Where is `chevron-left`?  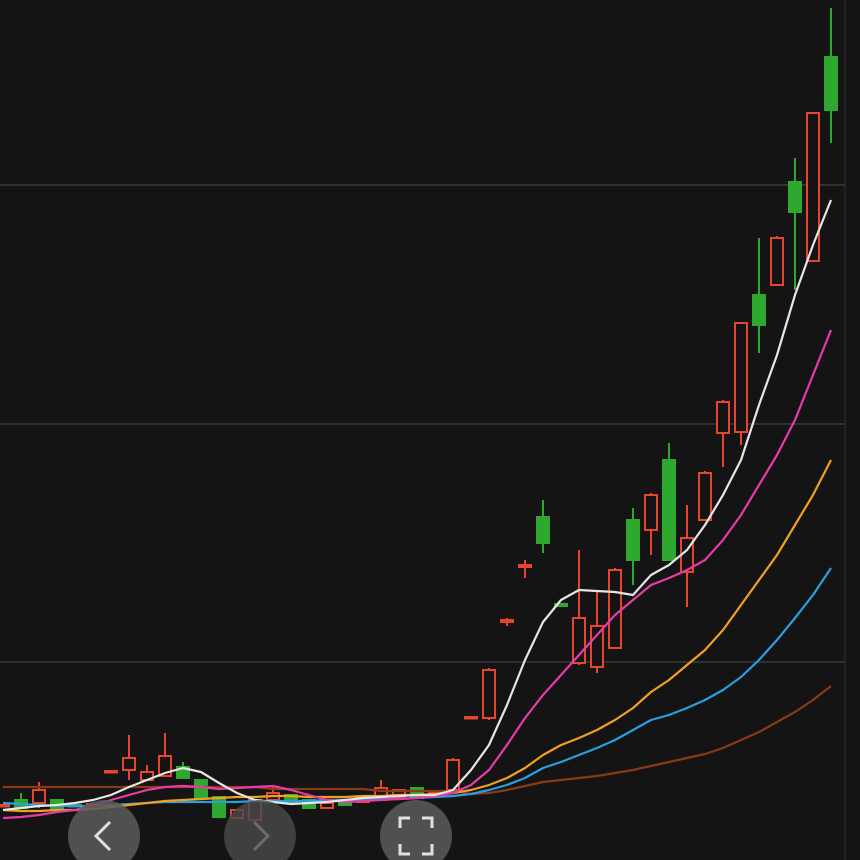
chevron-left is located at coordinates (102, 836).